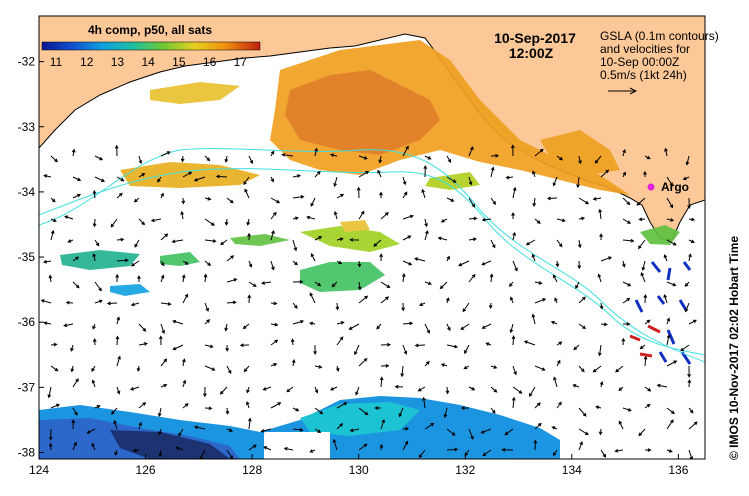  Describe the element at coordinates (675, 187) in the screenshot. I see `argo-label: Argo` at that location.